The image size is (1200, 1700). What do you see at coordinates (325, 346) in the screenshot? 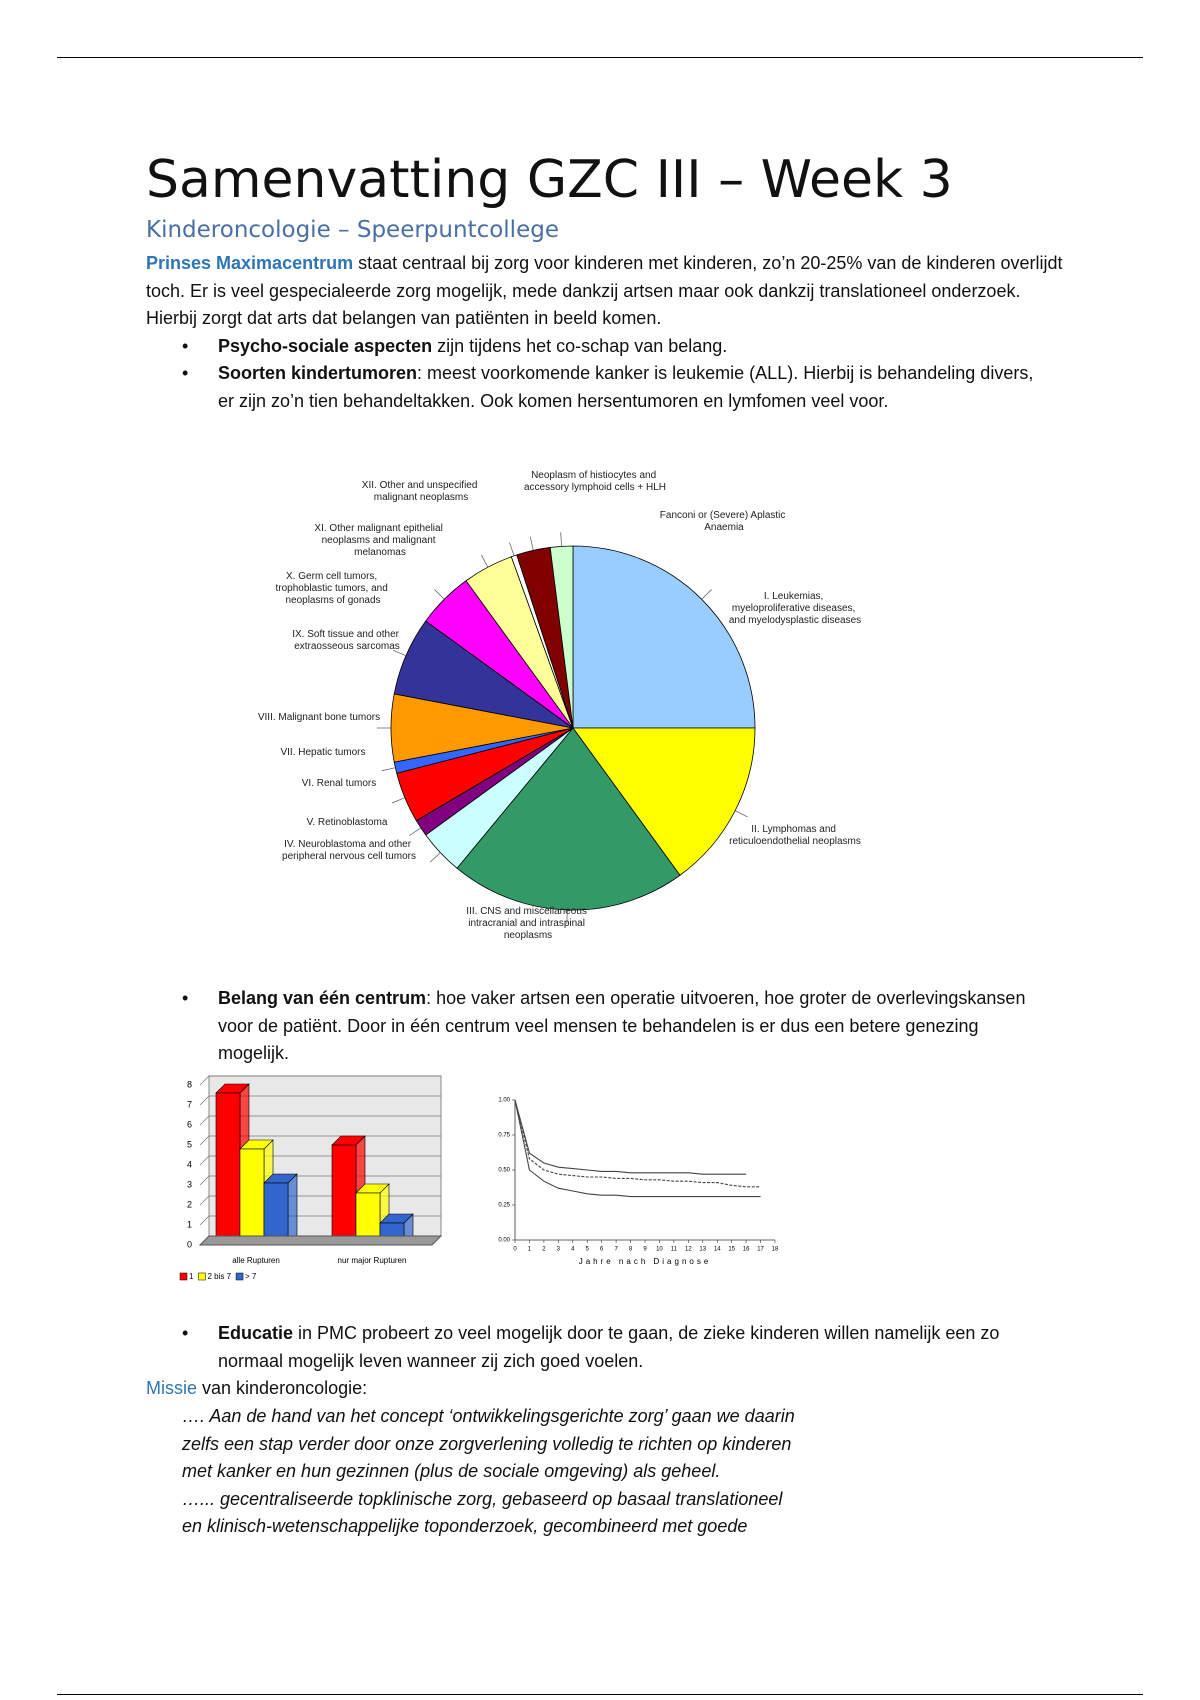
I see `bullet-bold: Psycho-sociale aspecten` at bounding box center [325, 346].